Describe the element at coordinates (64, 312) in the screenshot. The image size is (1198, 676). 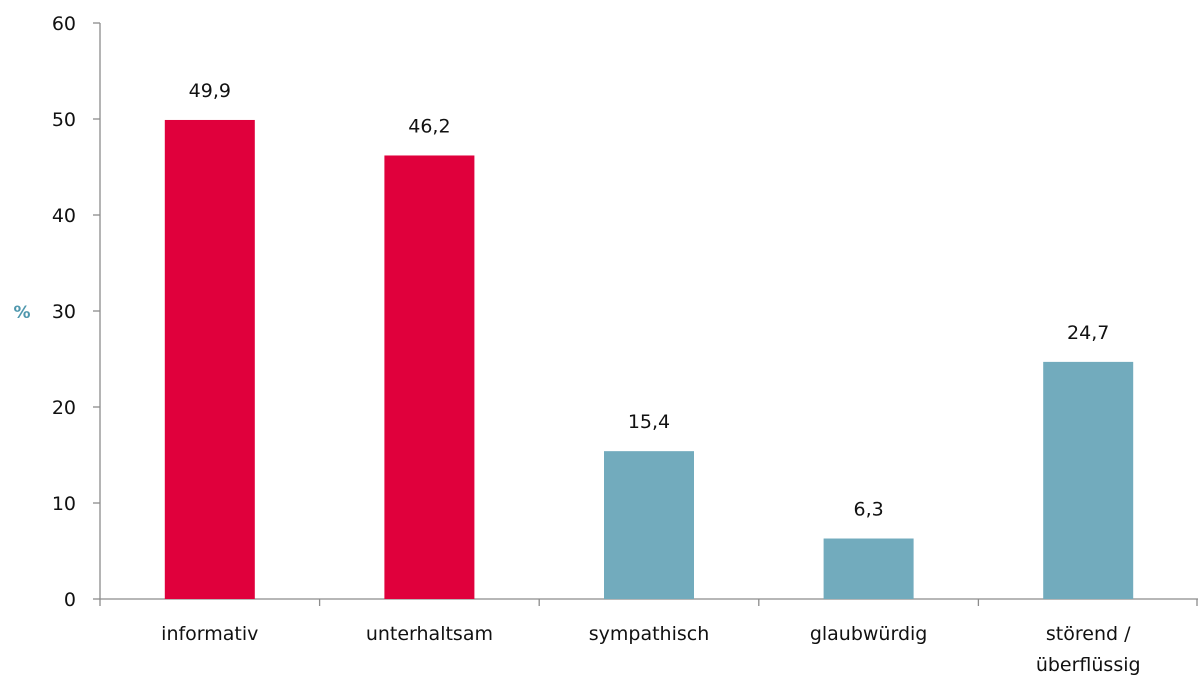
I see `y-tick-label: 30` at that location.